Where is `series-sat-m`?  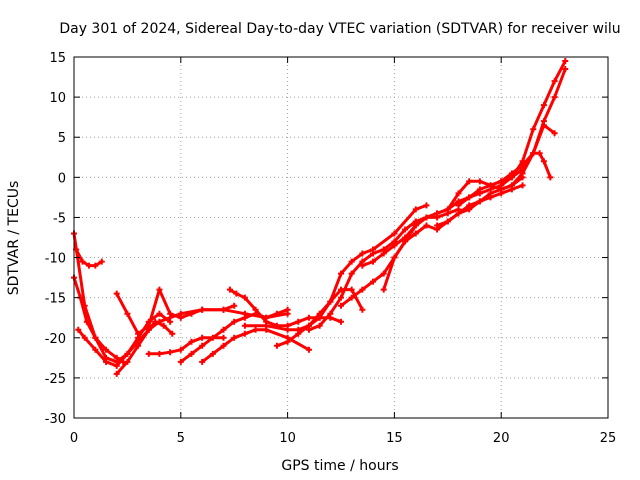 series-sat-m is located at coordinates (362, 275).